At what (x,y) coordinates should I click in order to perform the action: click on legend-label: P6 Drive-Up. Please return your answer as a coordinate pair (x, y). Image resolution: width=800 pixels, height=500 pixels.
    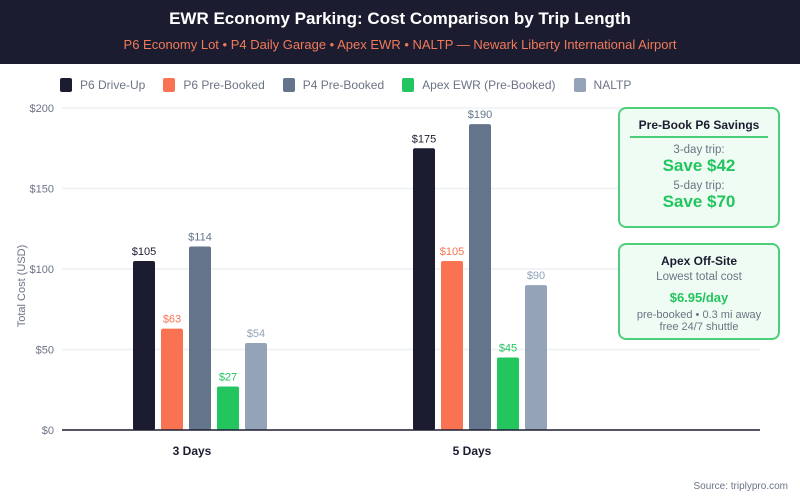
    Looking at the image, I should click on (113, 85).